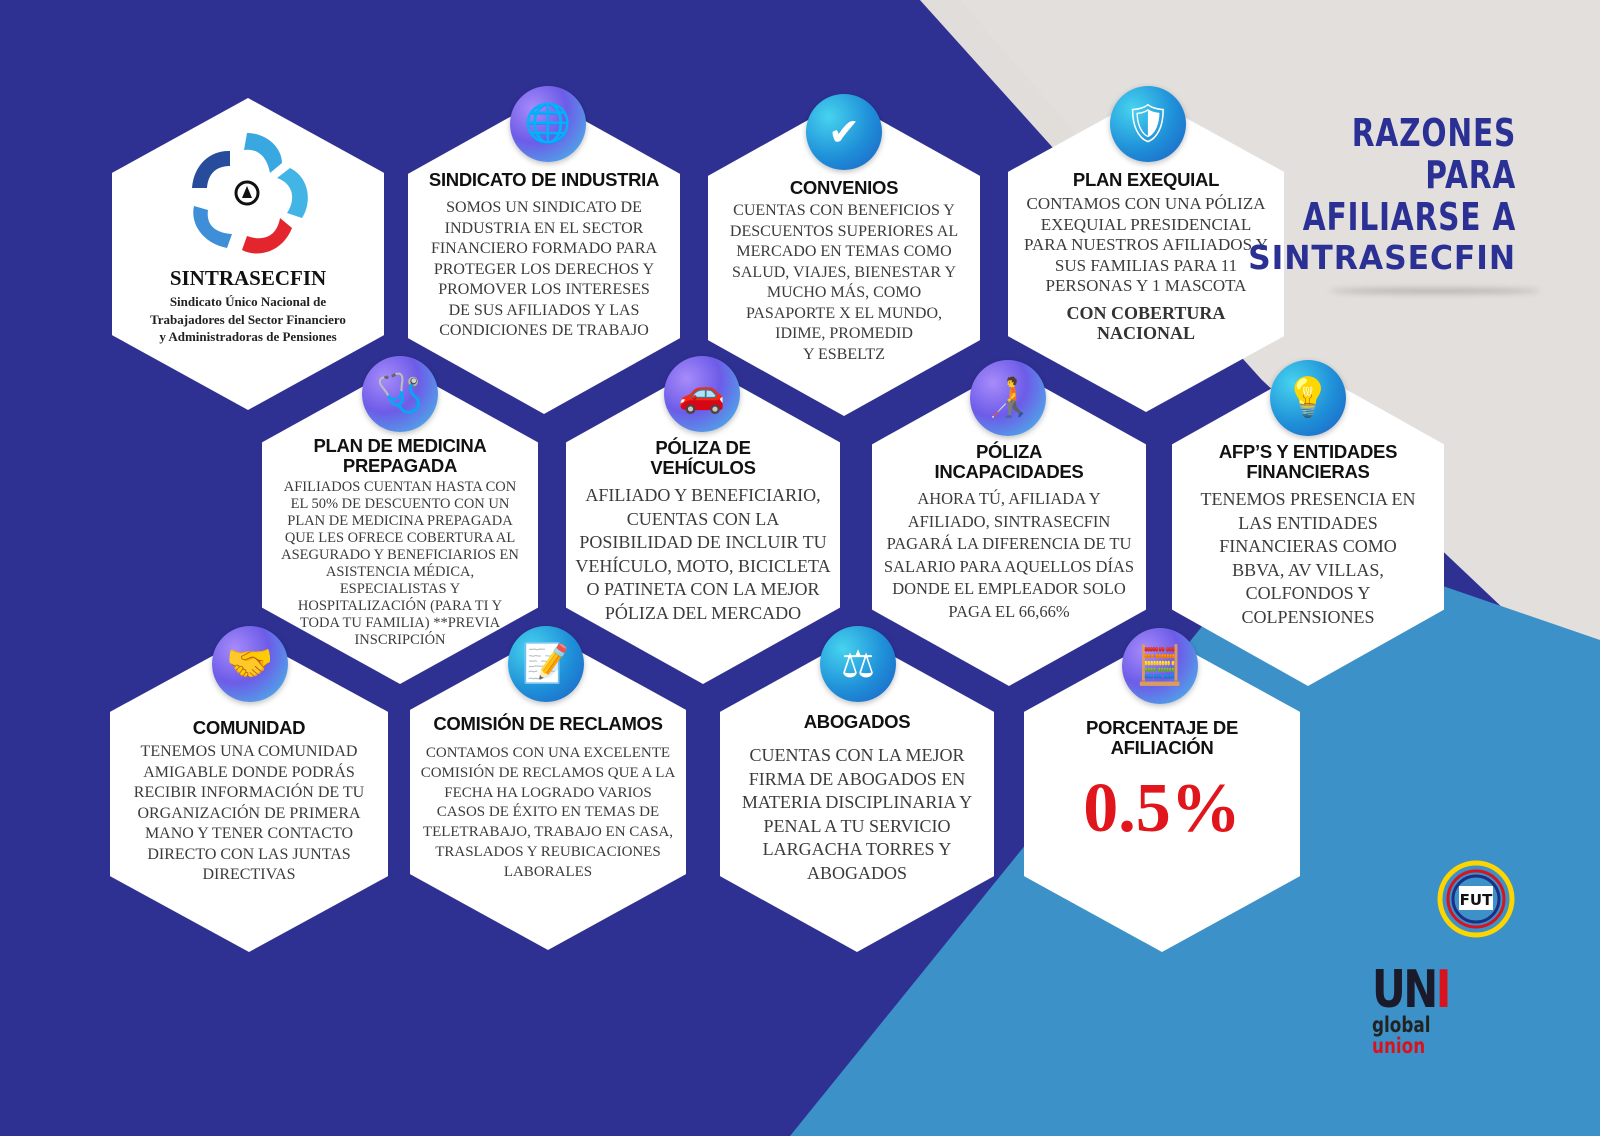 This screenshot has width=1600, height=1136. I want to click on headline-line: RAZONES, so click(1433, 133).